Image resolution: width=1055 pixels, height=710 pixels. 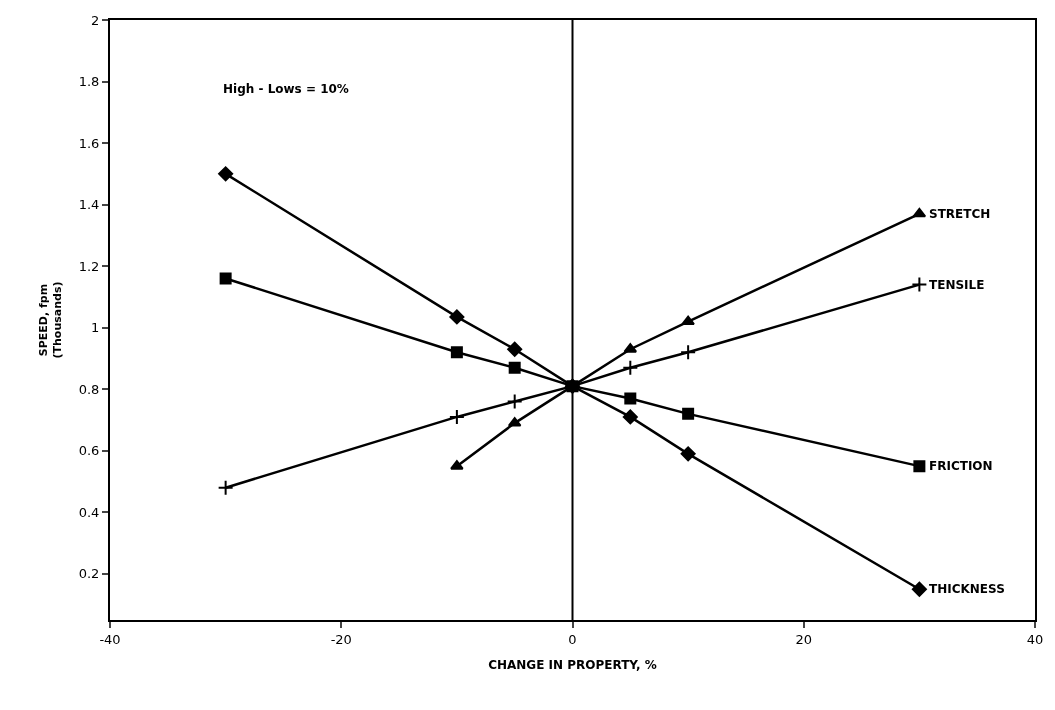 What do you see at coordinates (572, 665) in the screenshot?
I see `x-axis-title: CHANGE IN PROPERTY, %` at bounding box center [572, 665].